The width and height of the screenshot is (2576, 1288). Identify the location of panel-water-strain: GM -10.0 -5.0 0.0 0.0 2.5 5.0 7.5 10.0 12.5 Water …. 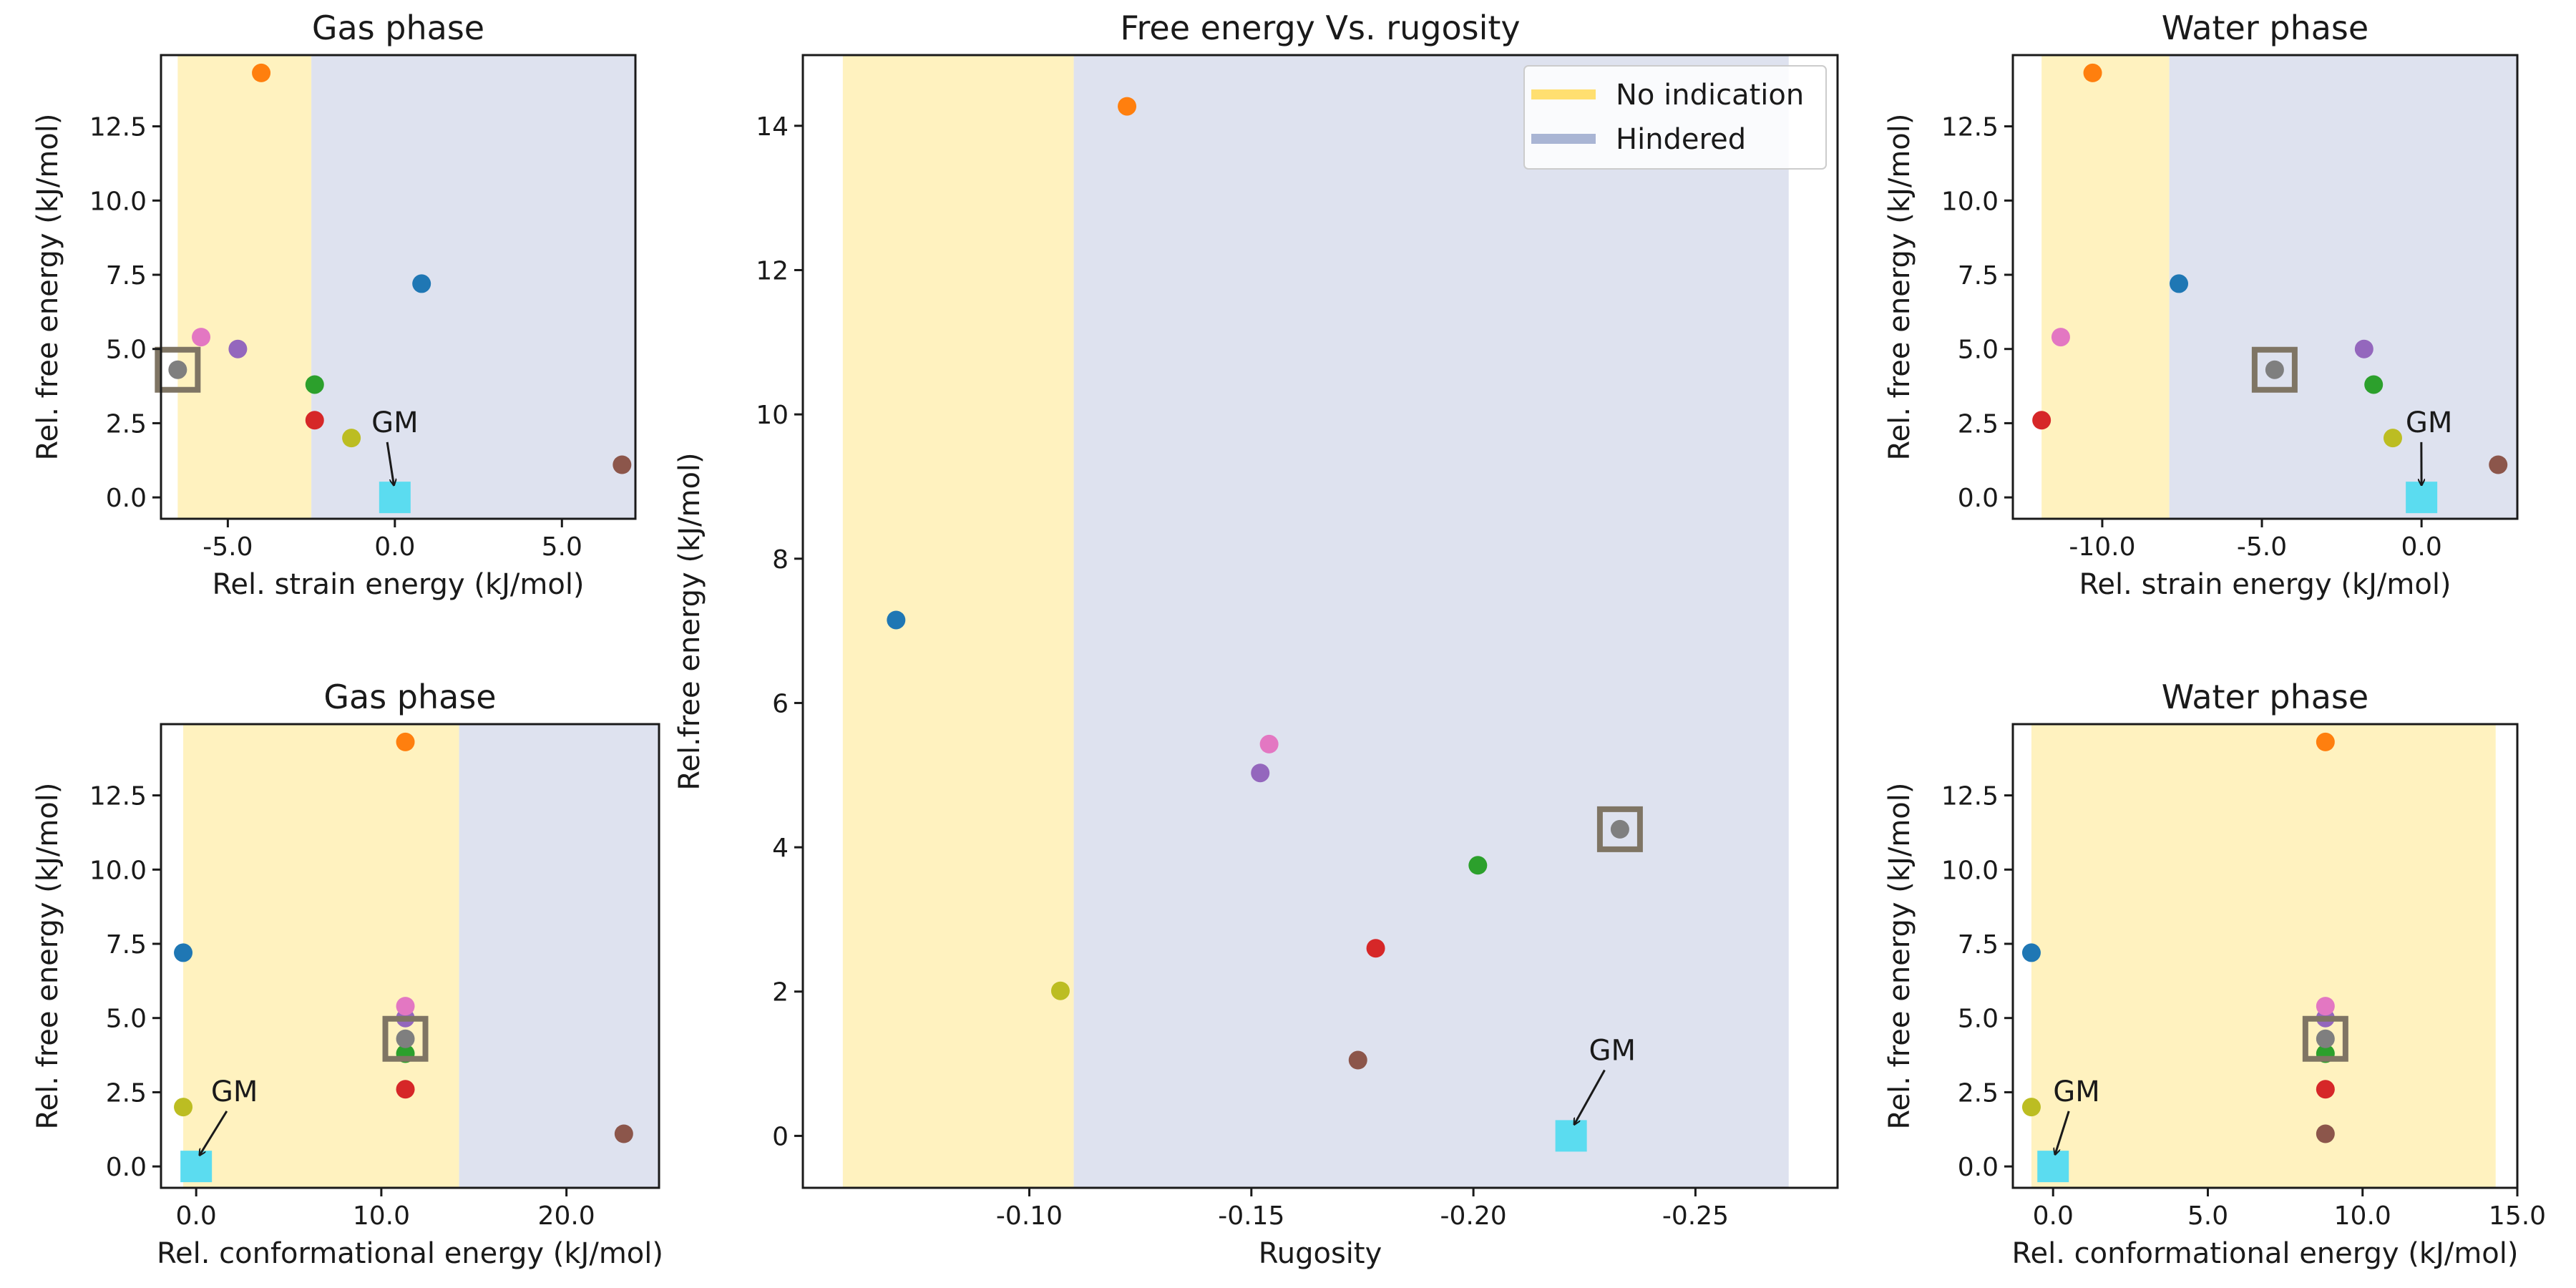
(2201, 305).